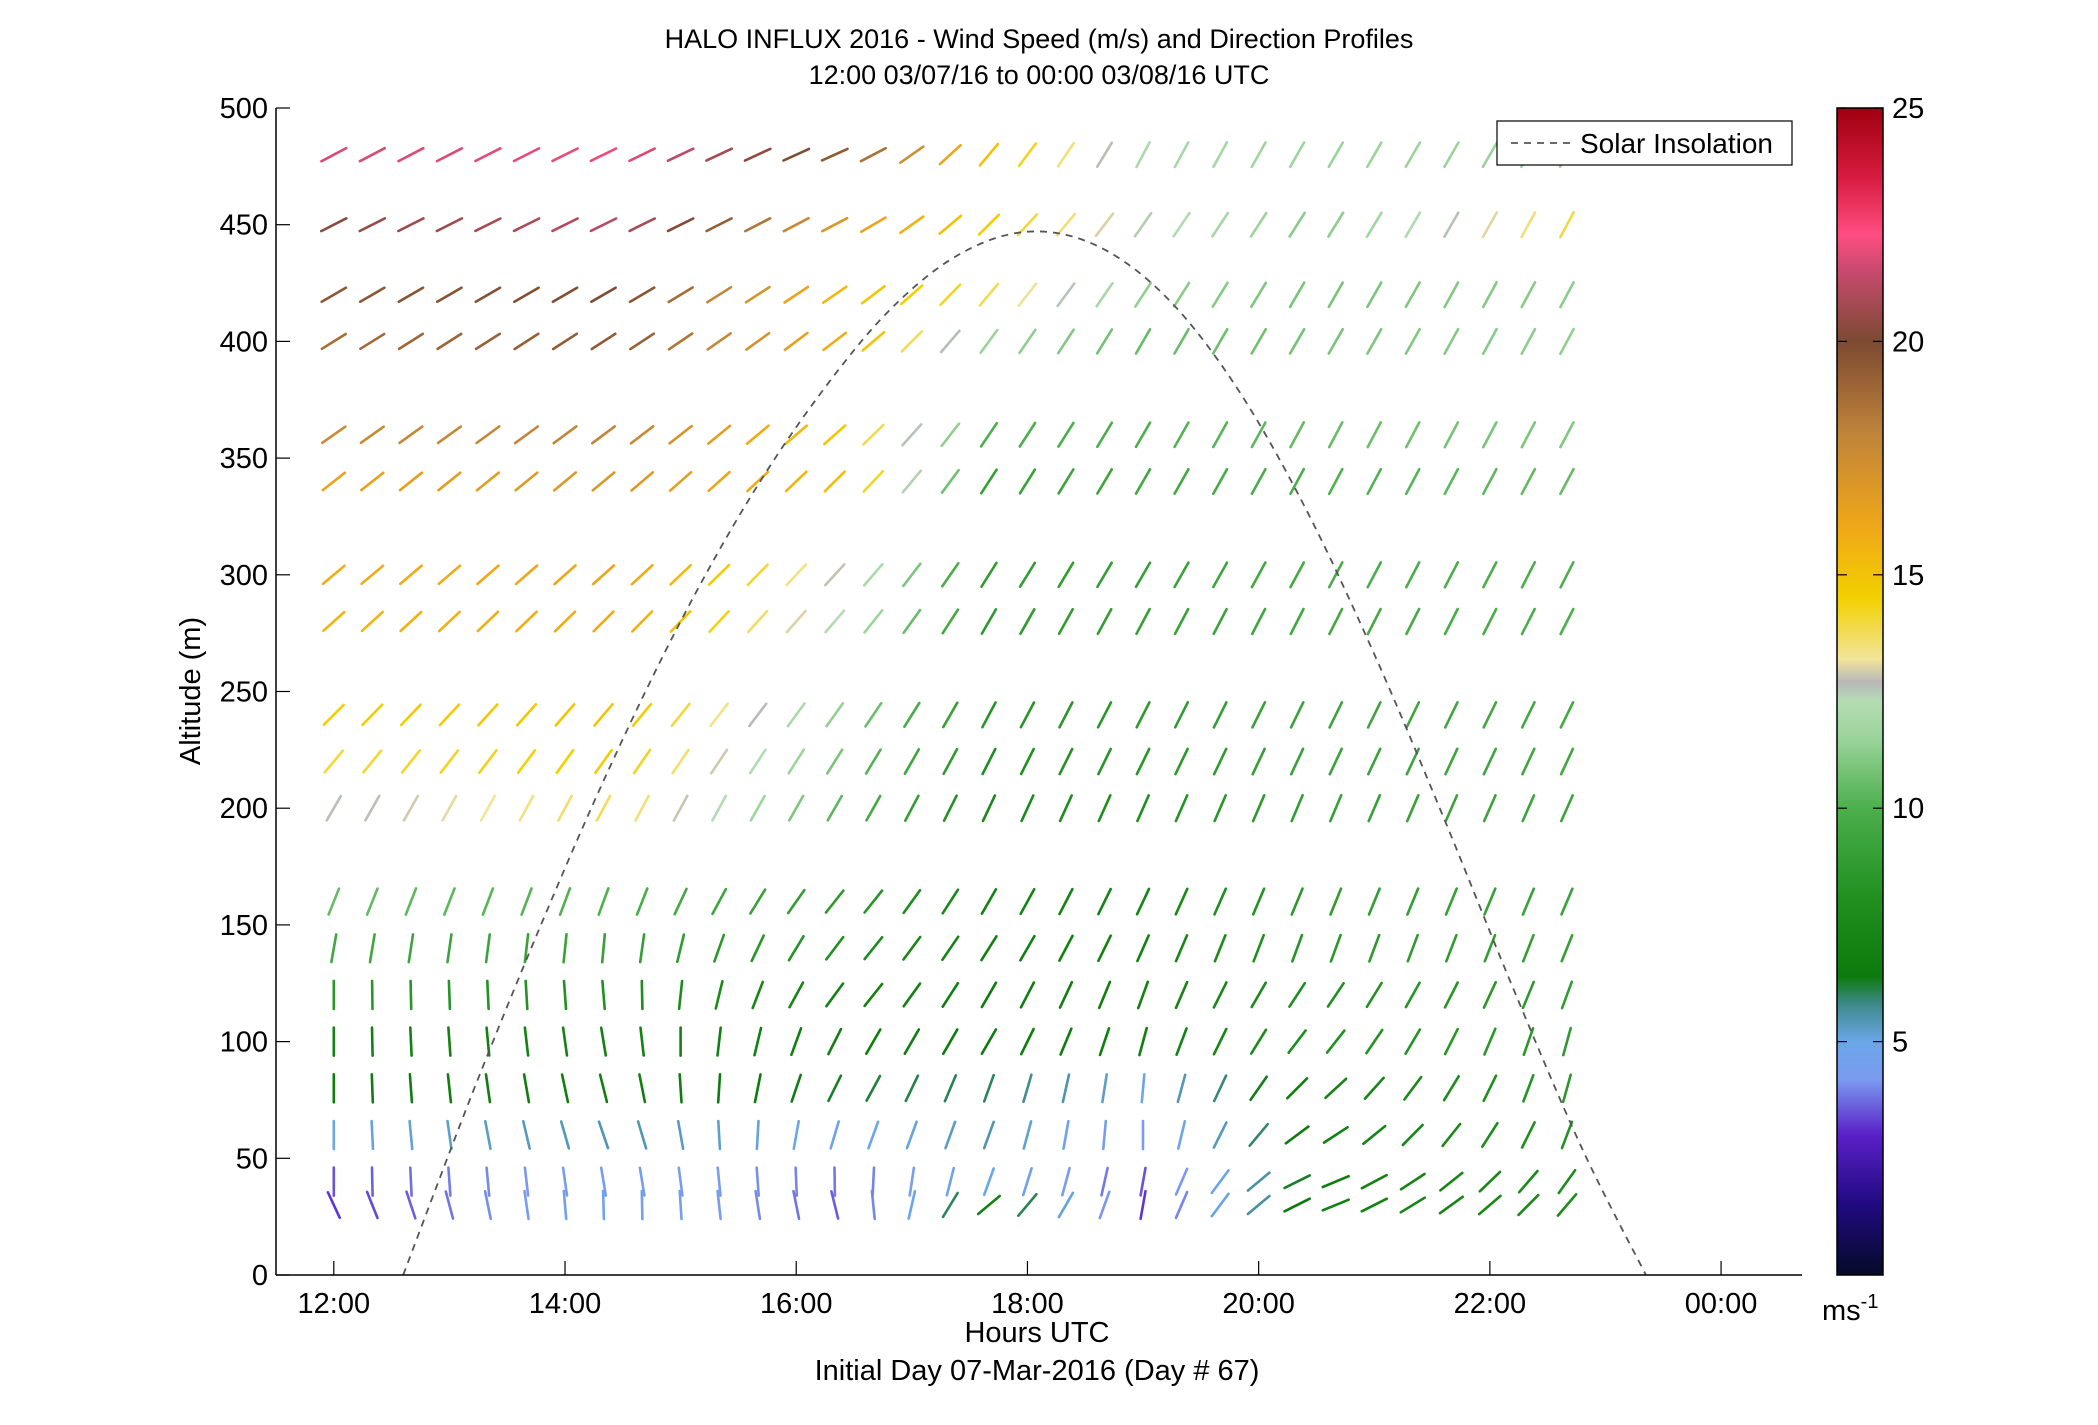 The height and width of the screenshot is (1425, 2098). I want to click on legend-entry-solar-insolation: Solar Insolation, so click(1676, 143).